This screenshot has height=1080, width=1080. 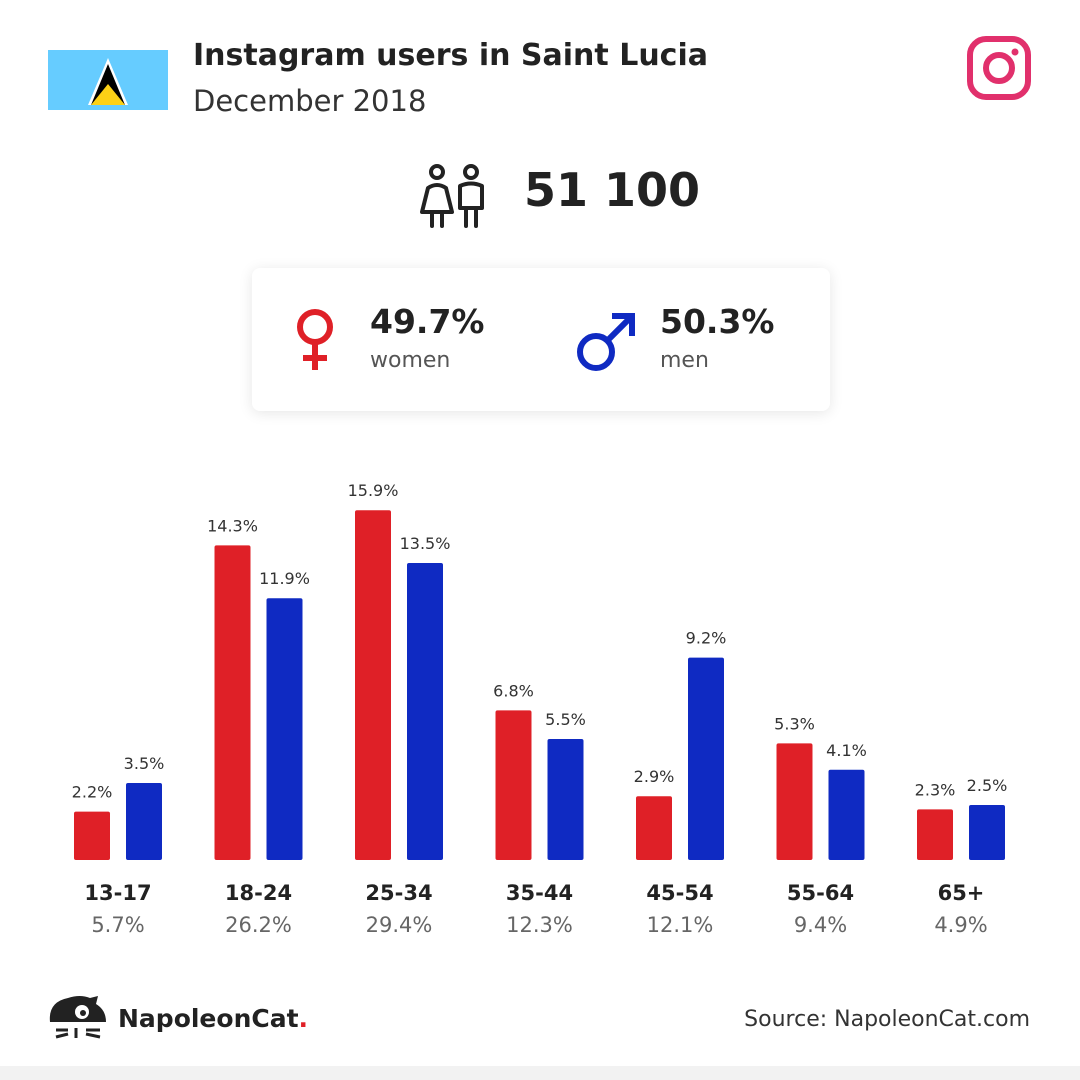 What do you see at coordinates (373, 490) in the screenshot?
I see `bar-value-label: 15.9%` at bounding box center [373, 490].